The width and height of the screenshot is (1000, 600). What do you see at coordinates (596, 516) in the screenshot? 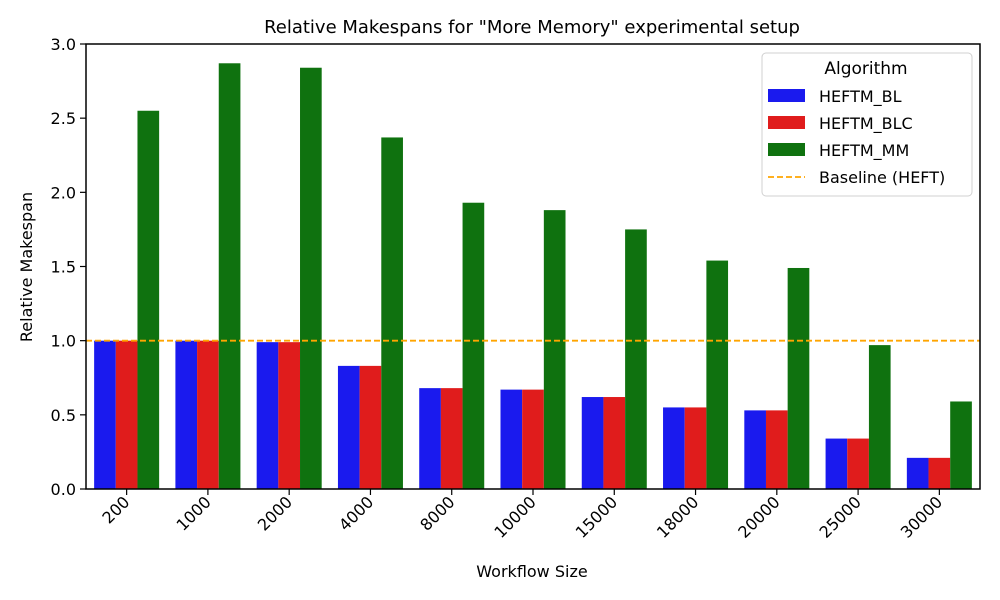
I see `x-tick-label: 15000` at bounding box center [596, 516].